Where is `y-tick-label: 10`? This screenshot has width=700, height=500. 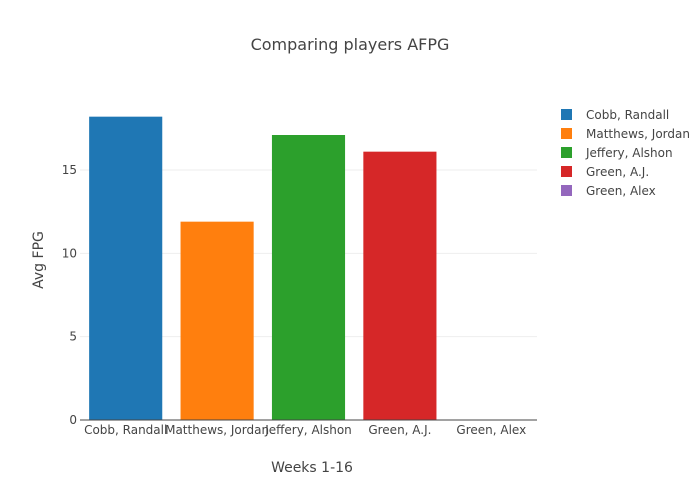
y-tick-label: 10 is located at coordinates (69, 253).